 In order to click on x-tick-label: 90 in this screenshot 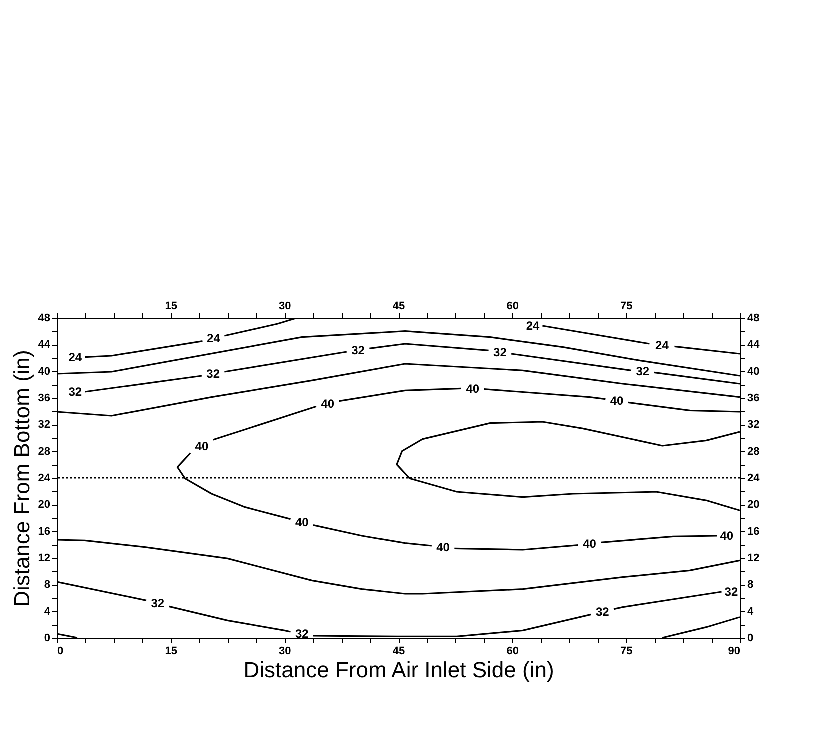, I will do `click(734, 652)`.